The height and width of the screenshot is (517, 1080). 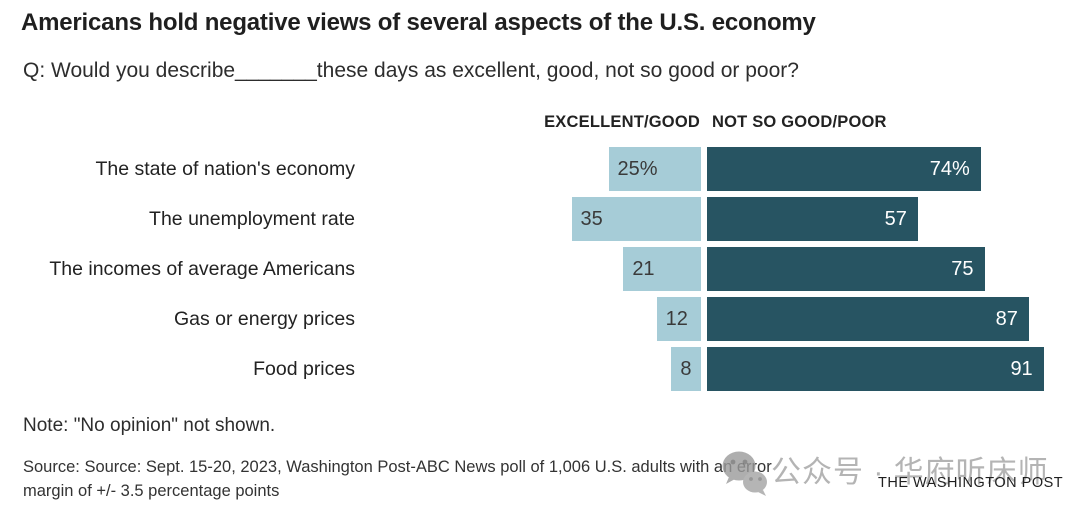 I want to click on bar-value-label: 57, so click(x=895, y=219).